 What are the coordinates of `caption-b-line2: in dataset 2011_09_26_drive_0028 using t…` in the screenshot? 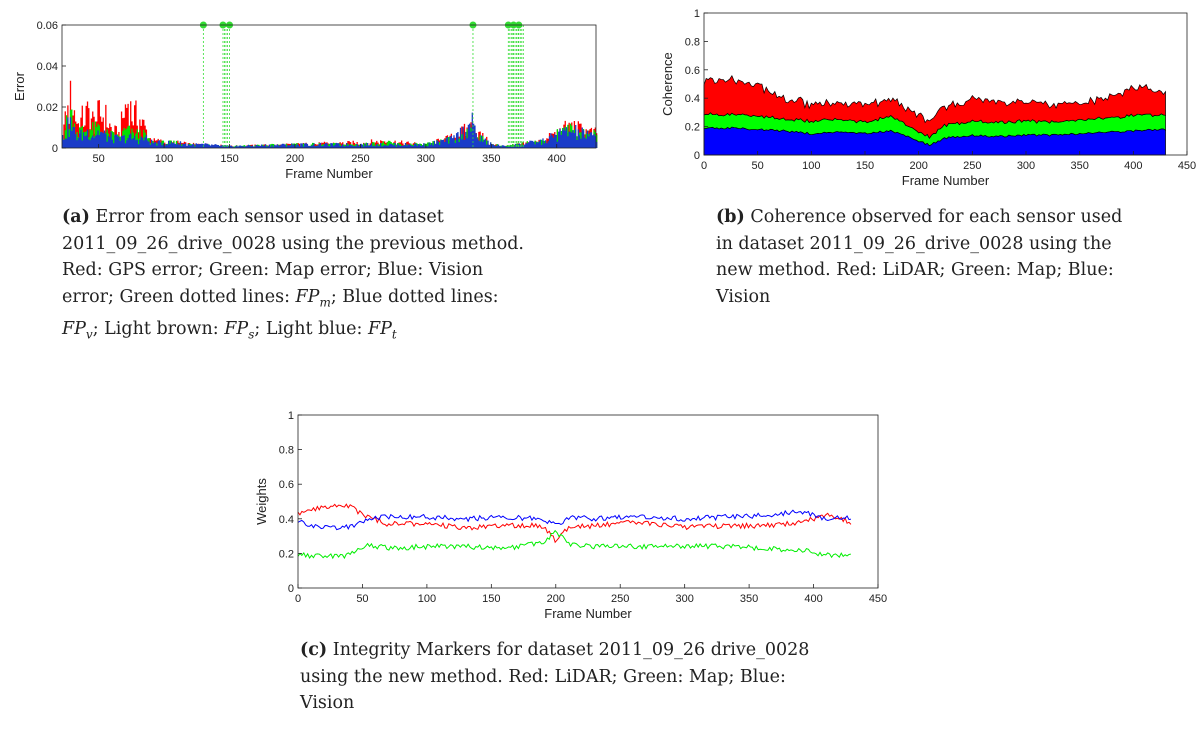 It's located at (914, 243).